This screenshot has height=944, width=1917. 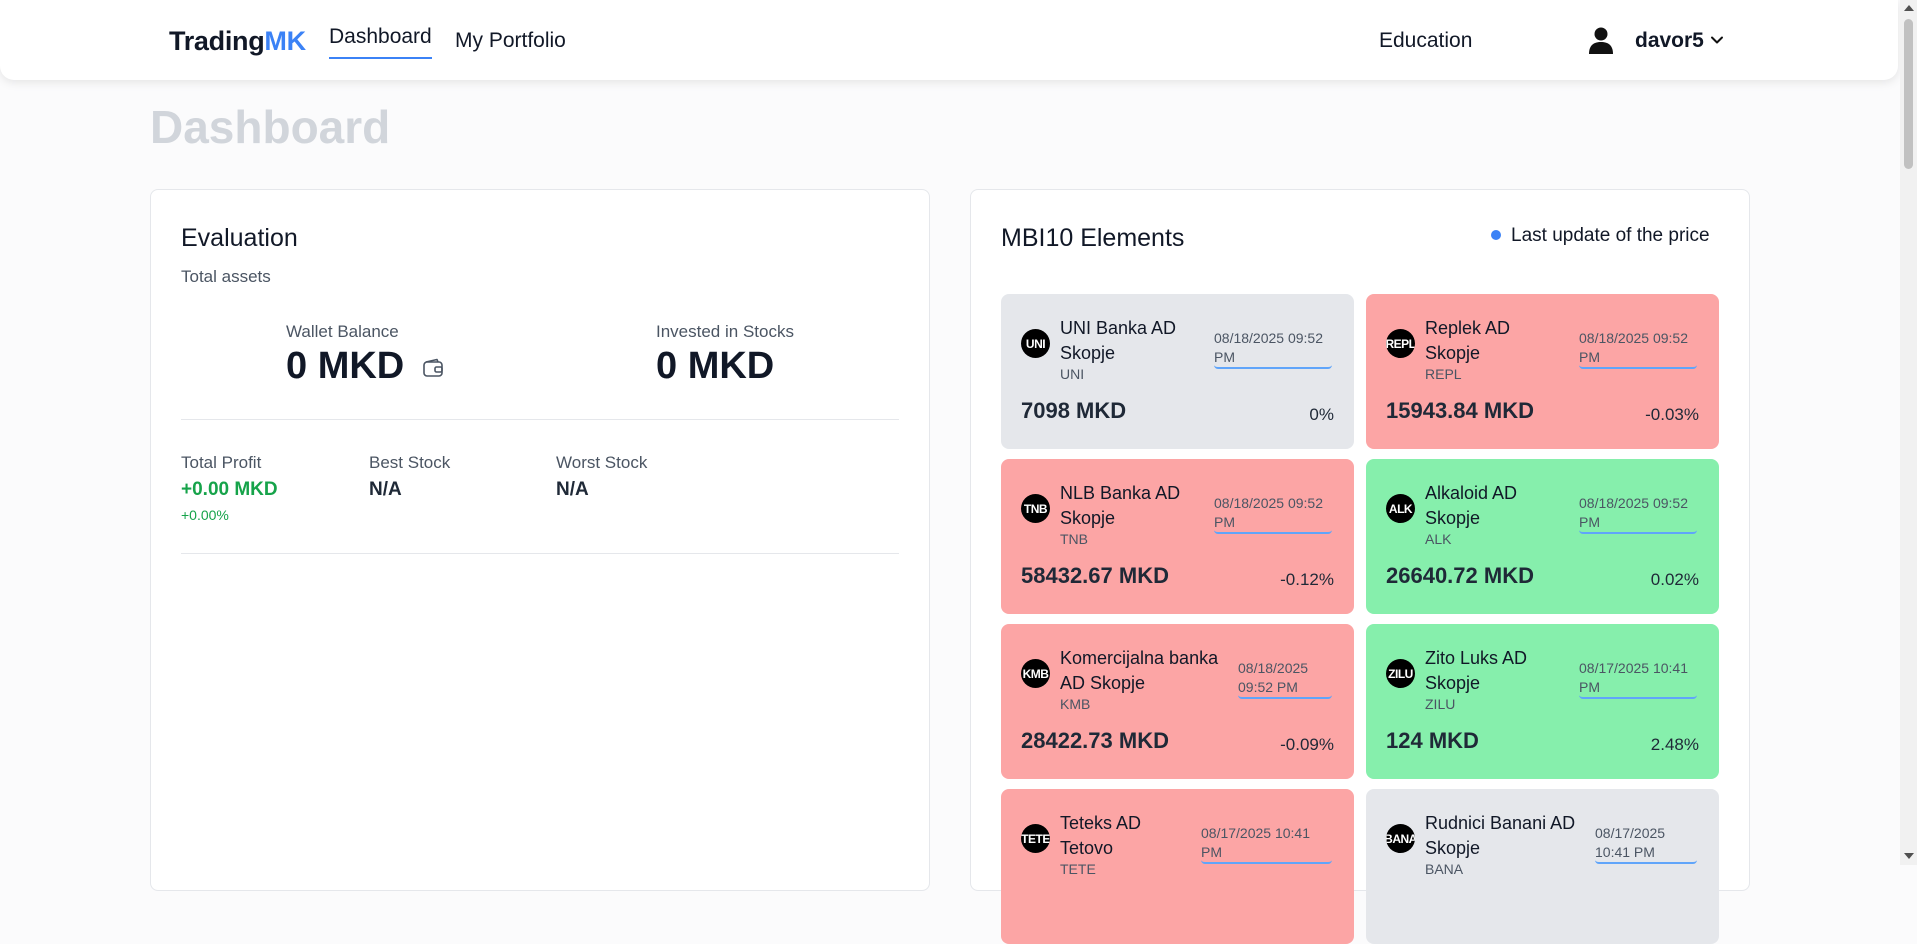 I want to click on stock-change: 2.48%, so click(x=1674, y=744).